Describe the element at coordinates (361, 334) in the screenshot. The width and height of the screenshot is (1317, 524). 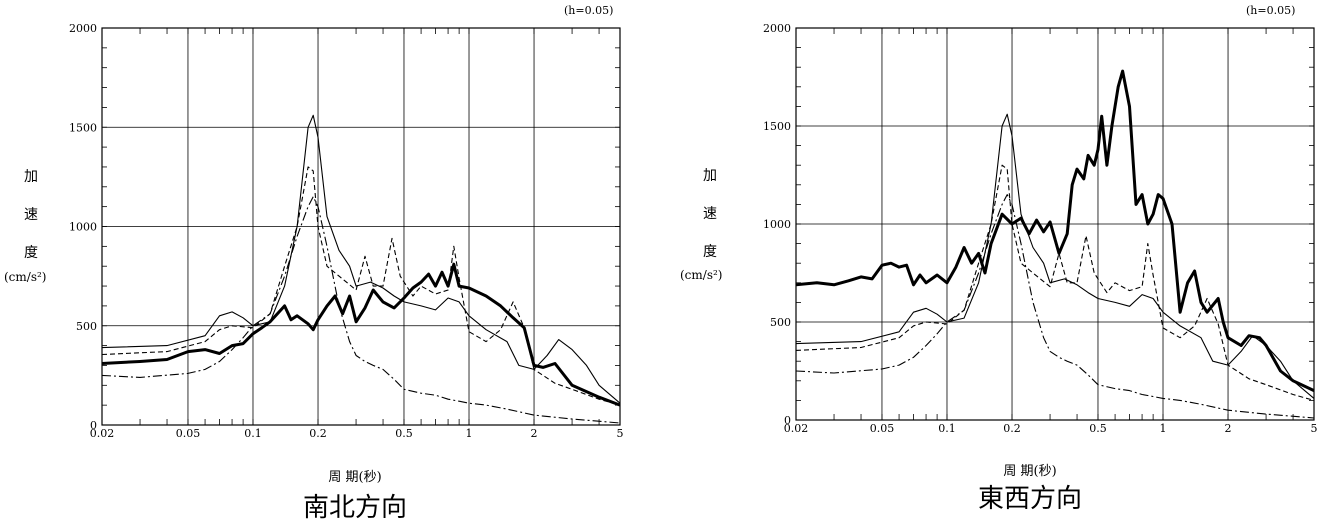
I see `series-line-thick` at that location.